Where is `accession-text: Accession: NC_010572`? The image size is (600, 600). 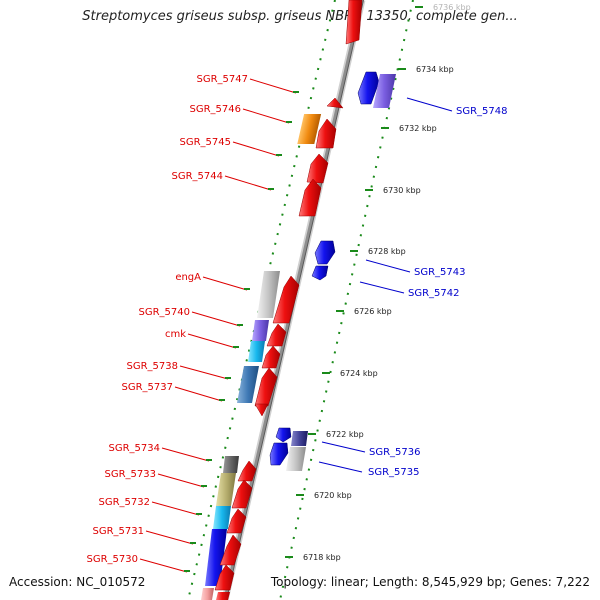 accession-text: Accession: NC_010572 is located at coordinates (77, 582).